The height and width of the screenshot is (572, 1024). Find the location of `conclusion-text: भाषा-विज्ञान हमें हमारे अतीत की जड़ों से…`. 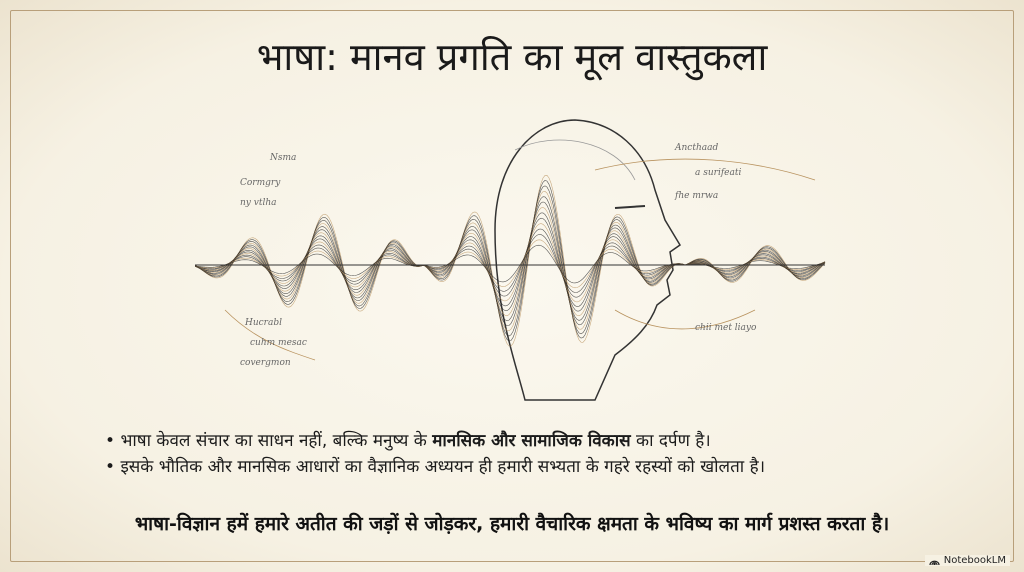

conclusion-text: भाषा-विज्ञान हमें हमारे अतीत की जड़ों से… is located at coordinates (512, 524).